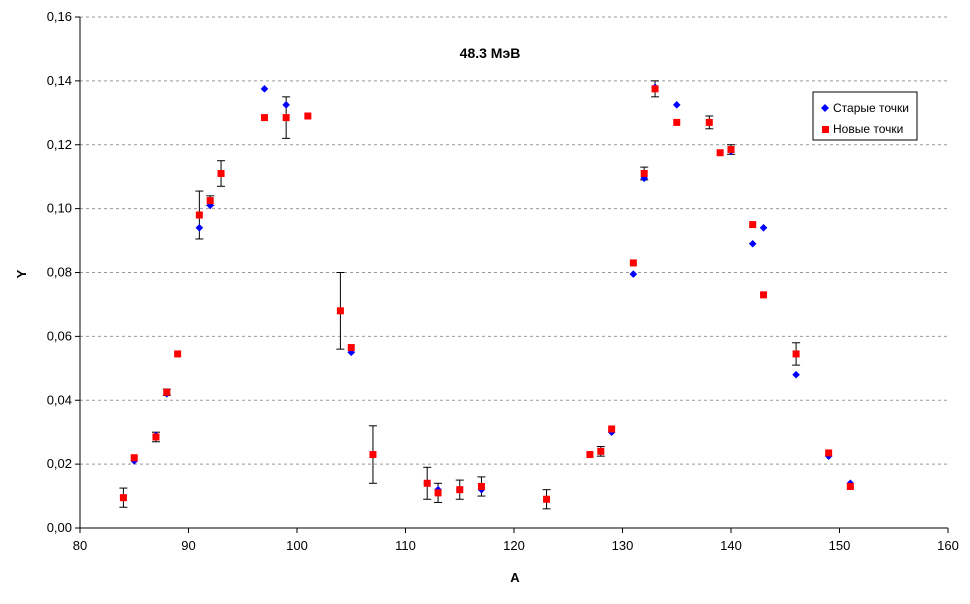 Image resolution: width=970 pixels, height=604 pixels. What do you see at coordinates (871, 108) in the screenshot?
I see `legend-label-old: Старые точки` at bounding box center [871, 108].